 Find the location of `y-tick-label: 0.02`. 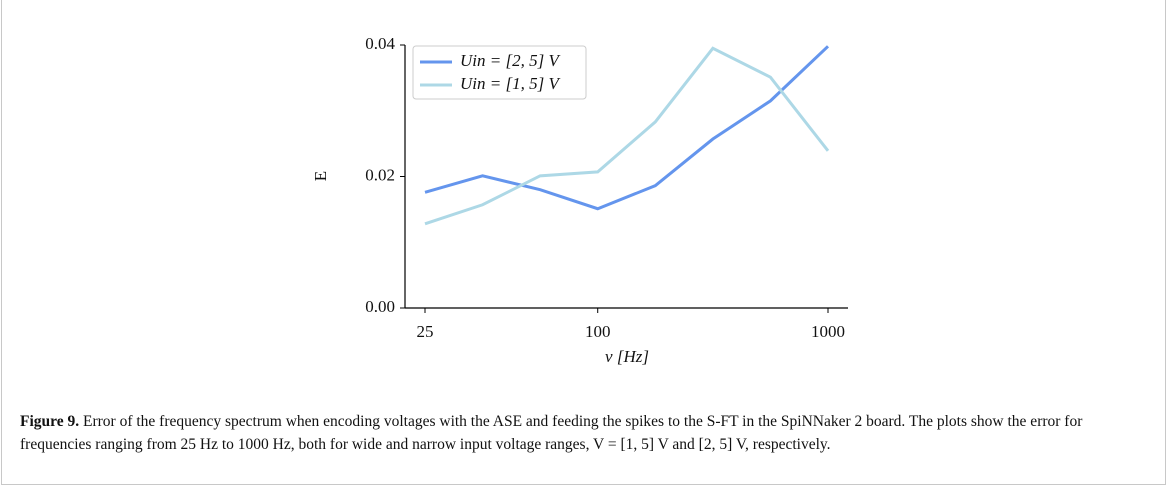

y-tick-label: 0.02 is located at coordinates (380, 174).